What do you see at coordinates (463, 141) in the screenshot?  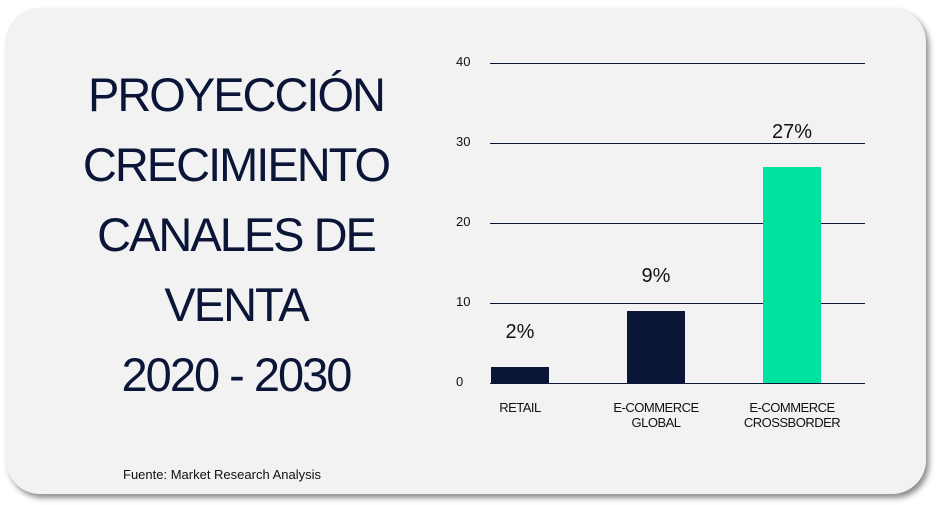 I see `y-tick-label: 30` at bounding box center [463, 141].